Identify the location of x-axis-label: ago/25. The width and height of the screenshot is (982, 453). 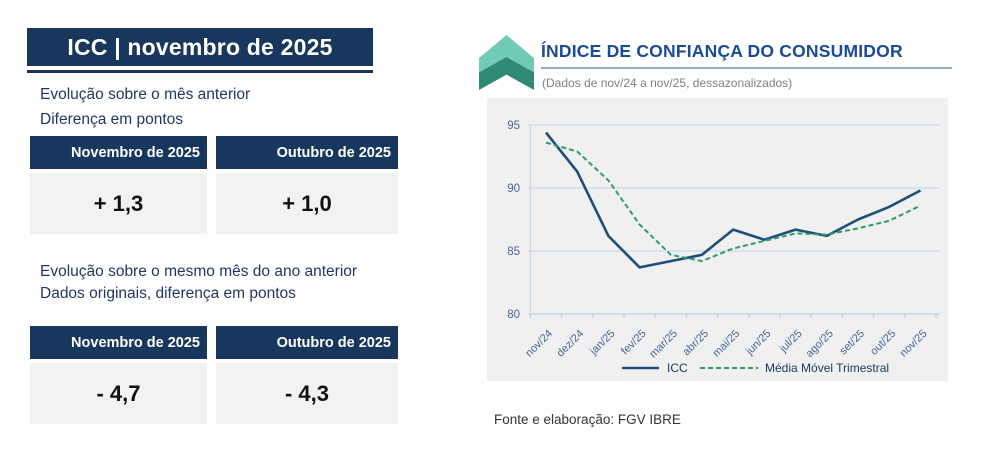
(820, 344).